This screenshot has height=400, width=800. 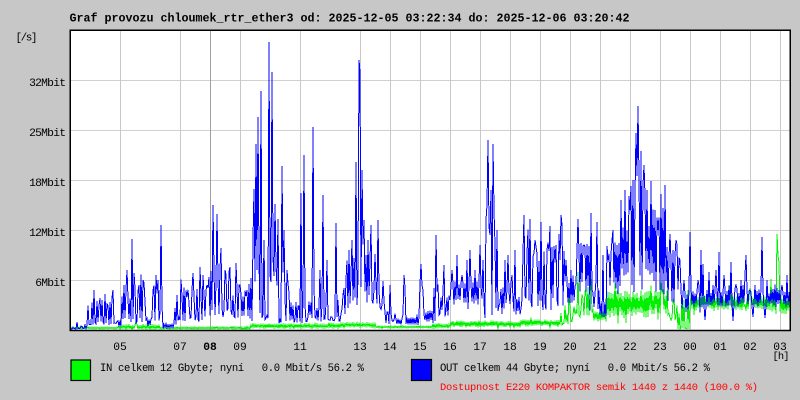 I want to click on svg-text: 16, so click(x=450, y=348).